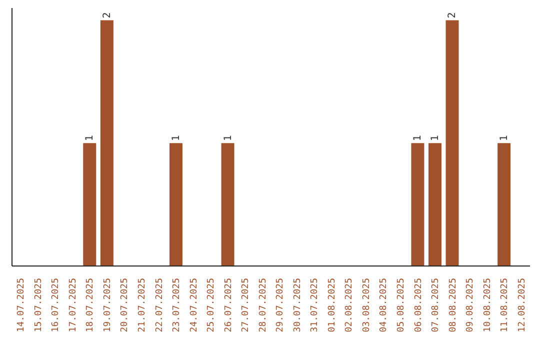  I want to click on x-tick-label: 26.07.2025, so click(229, 305).